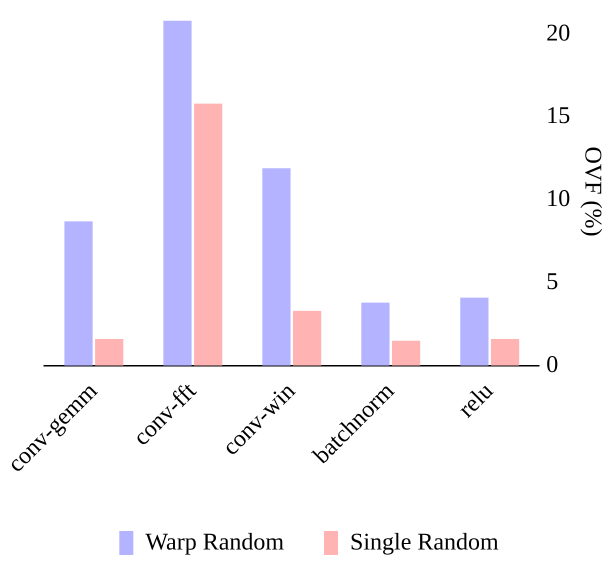  I want to click on y-tick-label: 15, so click(558, 116).